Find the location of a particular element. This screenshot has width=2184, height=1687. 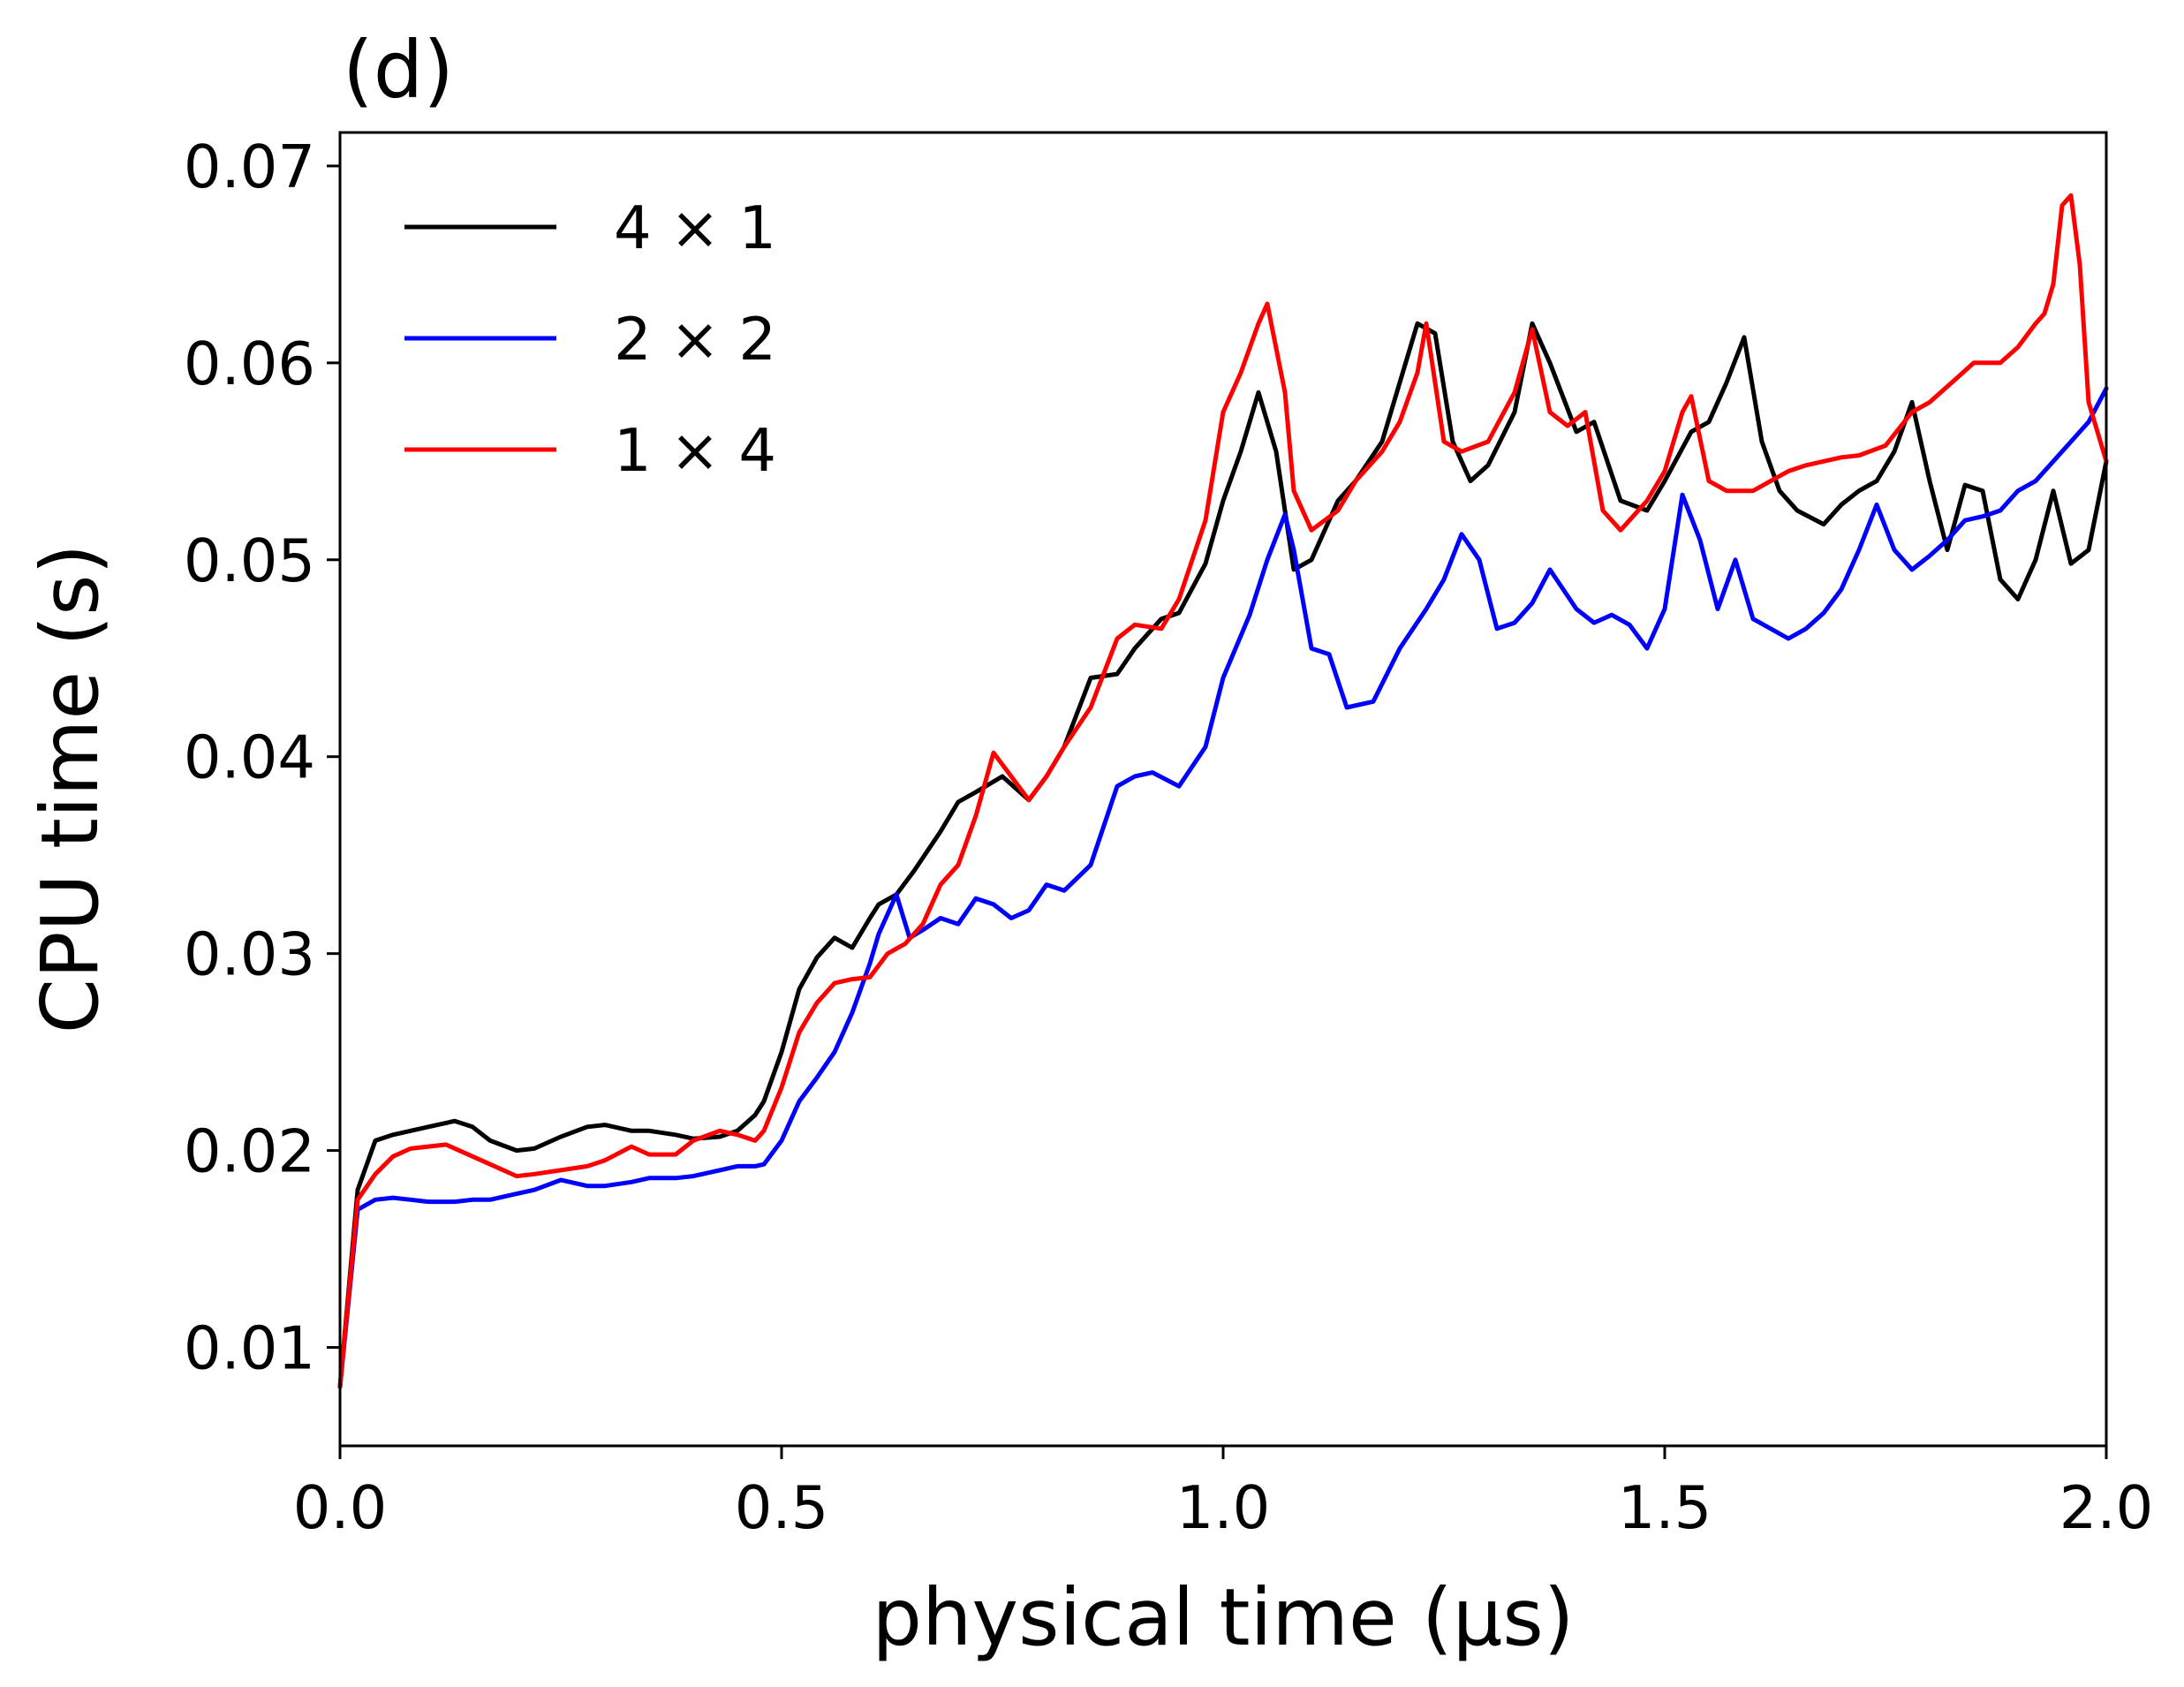

y-tick-label: 0.03 is located at coordinates (249, 954).